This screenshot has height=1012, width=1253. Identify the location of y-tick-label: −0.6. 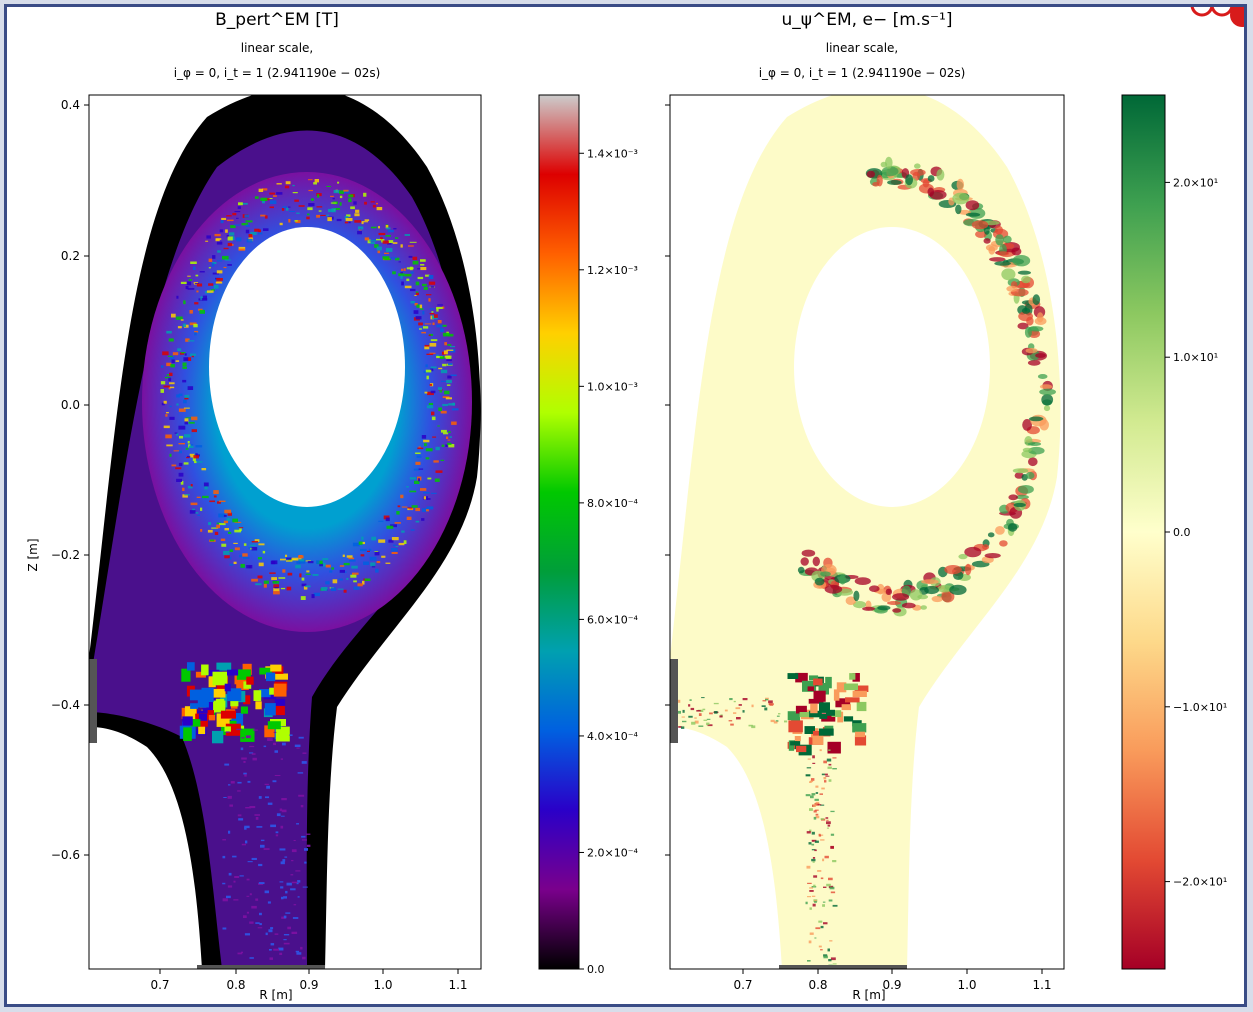
(65, 855).